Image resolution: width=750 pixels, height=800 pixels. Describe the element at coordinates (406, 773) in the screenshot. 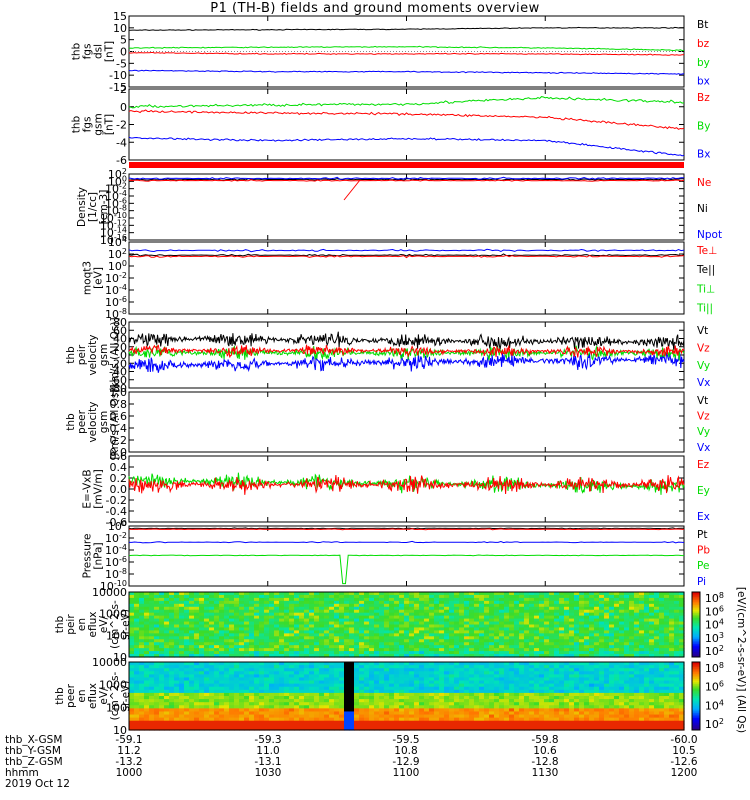

I see `ephemeris-value: 1100` at that location.